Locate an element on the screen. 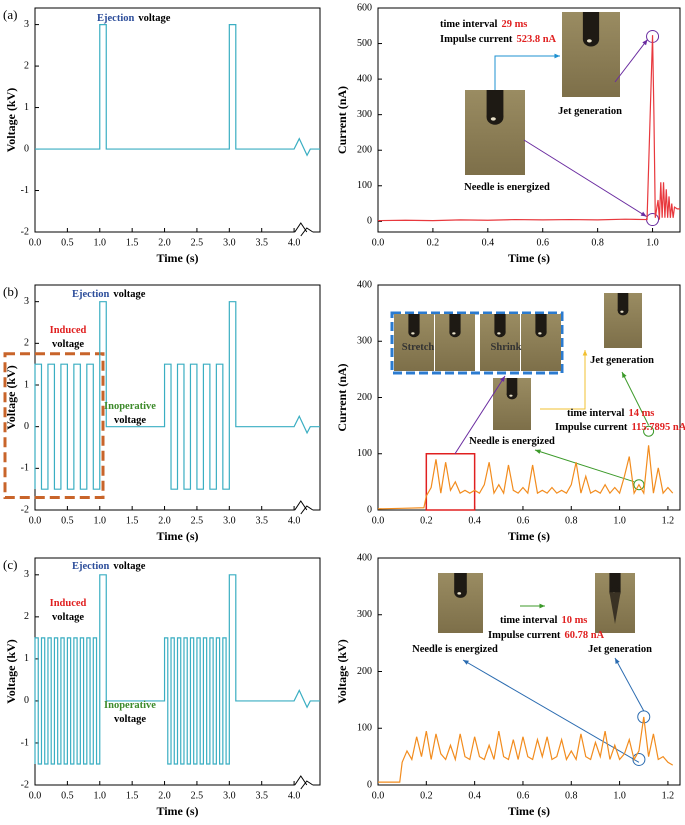  x-tick-label: 0.2 is located at coordinates (433, 242).